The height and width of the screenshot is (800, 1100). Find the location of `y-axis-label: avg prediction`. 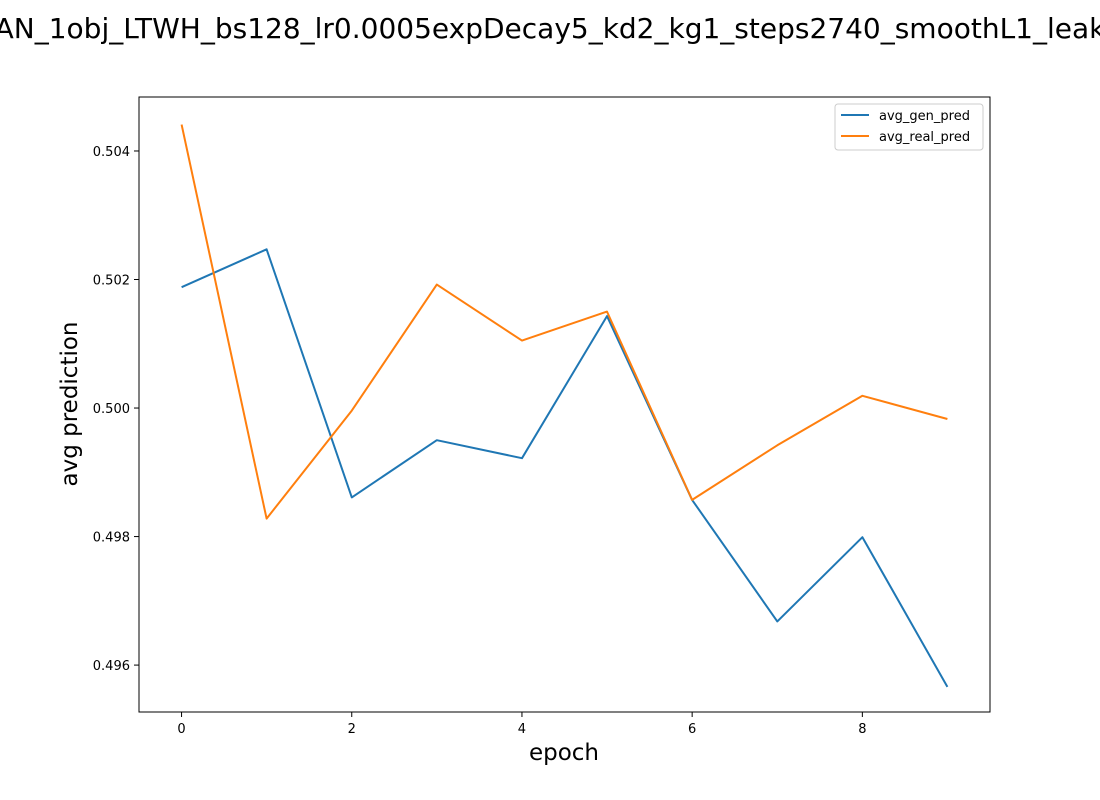

y-axis-label: avg prediction is located at coordinates (70, 403).